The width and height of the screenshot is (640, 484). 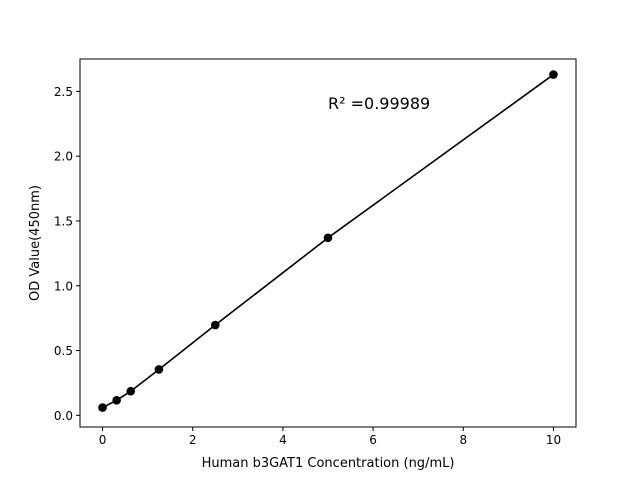 I want to click on y-tick-label: 0.0, so click(x=63, y=416).